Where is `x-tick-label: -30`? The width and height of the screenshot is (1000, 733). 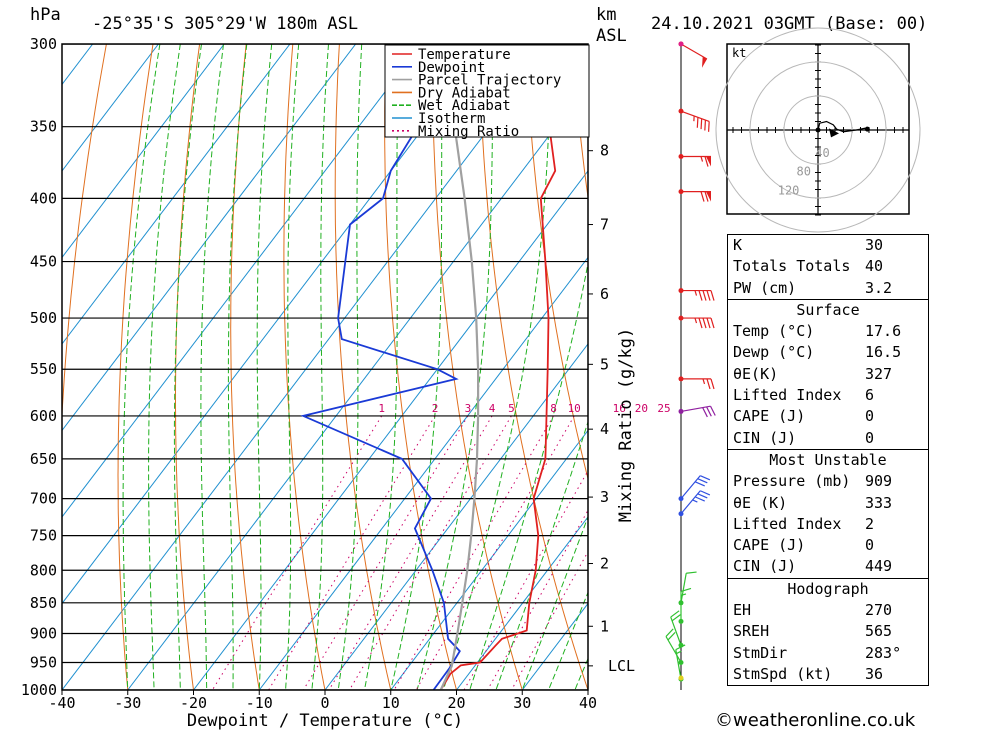 x-tick-label: -30 is located at coordinates (127, 703).